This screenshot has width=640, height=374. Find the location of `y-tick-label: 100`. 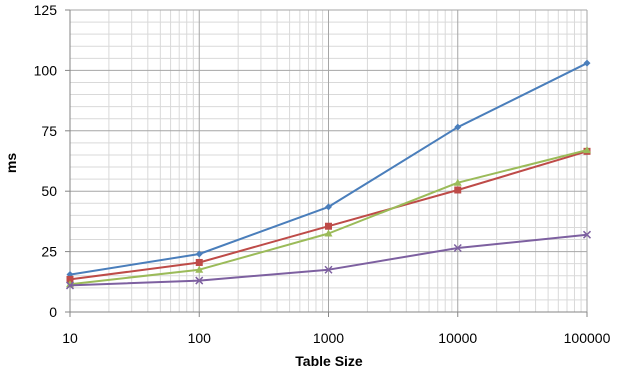

y-tick-label: 100 is located at coordinates (46, 70).